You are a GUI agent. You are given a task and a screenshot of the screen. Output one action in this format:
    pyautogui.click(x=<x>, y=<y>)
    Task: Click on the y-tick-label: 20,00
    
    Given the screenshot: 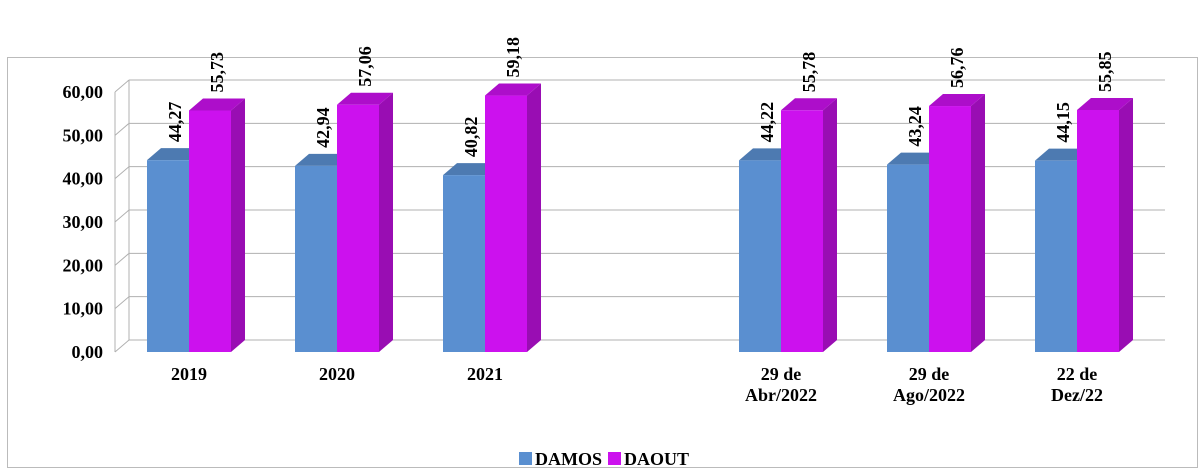 What is the action you would take?
    pyautogui.click(x=83, y=265)
    